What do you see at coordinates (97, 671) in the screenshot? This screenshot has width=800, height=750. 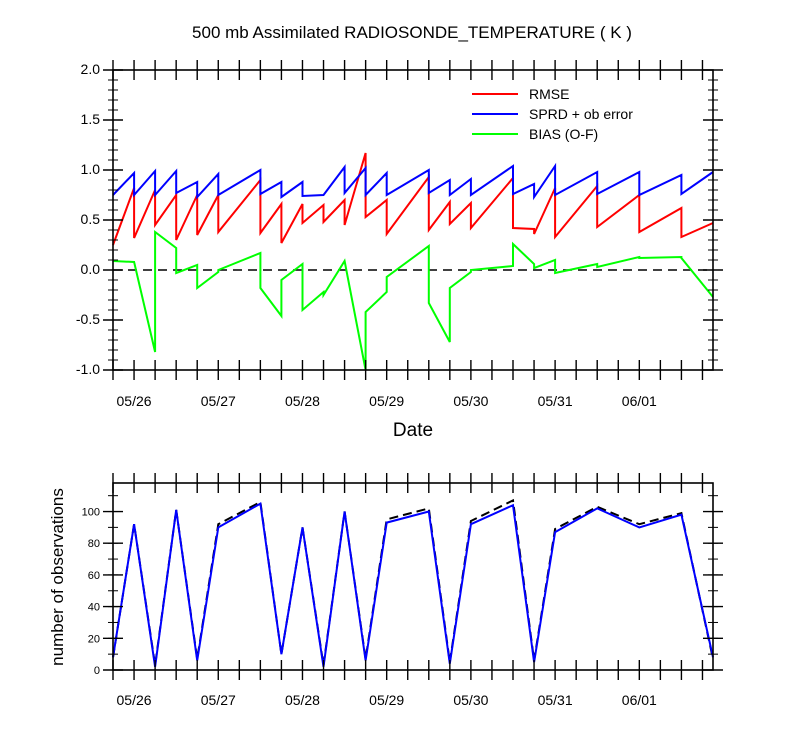 I see `y-tick-label: 0` at bounding box center [97, 671].